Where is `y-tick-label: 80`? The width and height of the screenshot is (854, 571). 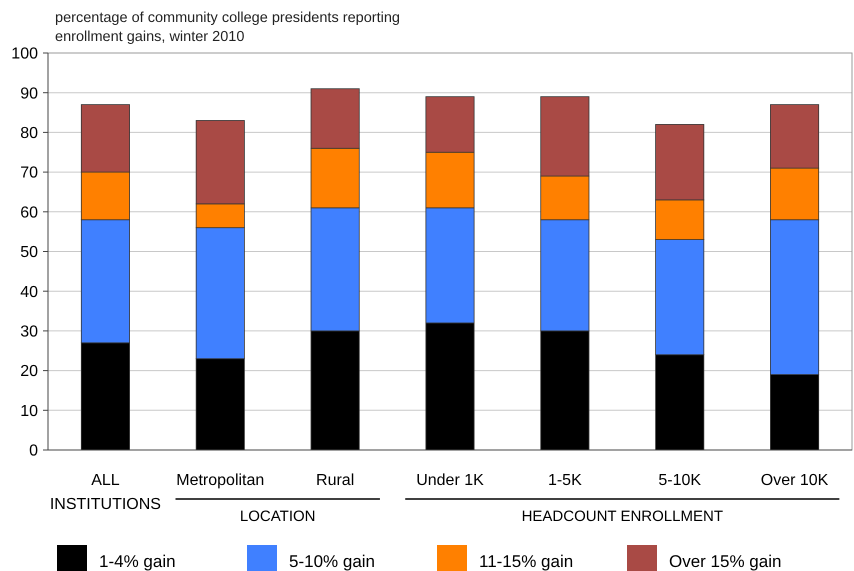 y-tick-label: 80 is located at coordinates (29, 133).